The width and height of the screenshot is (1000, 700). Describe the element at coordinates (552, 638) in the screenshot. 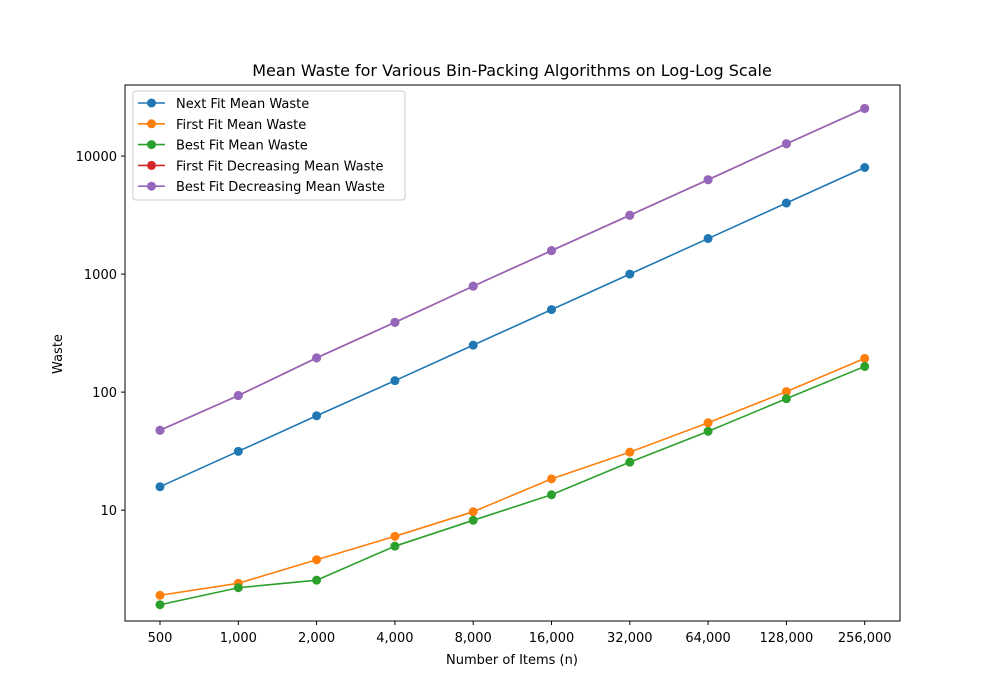

I see `x-tick-label: 16,000` at that location.